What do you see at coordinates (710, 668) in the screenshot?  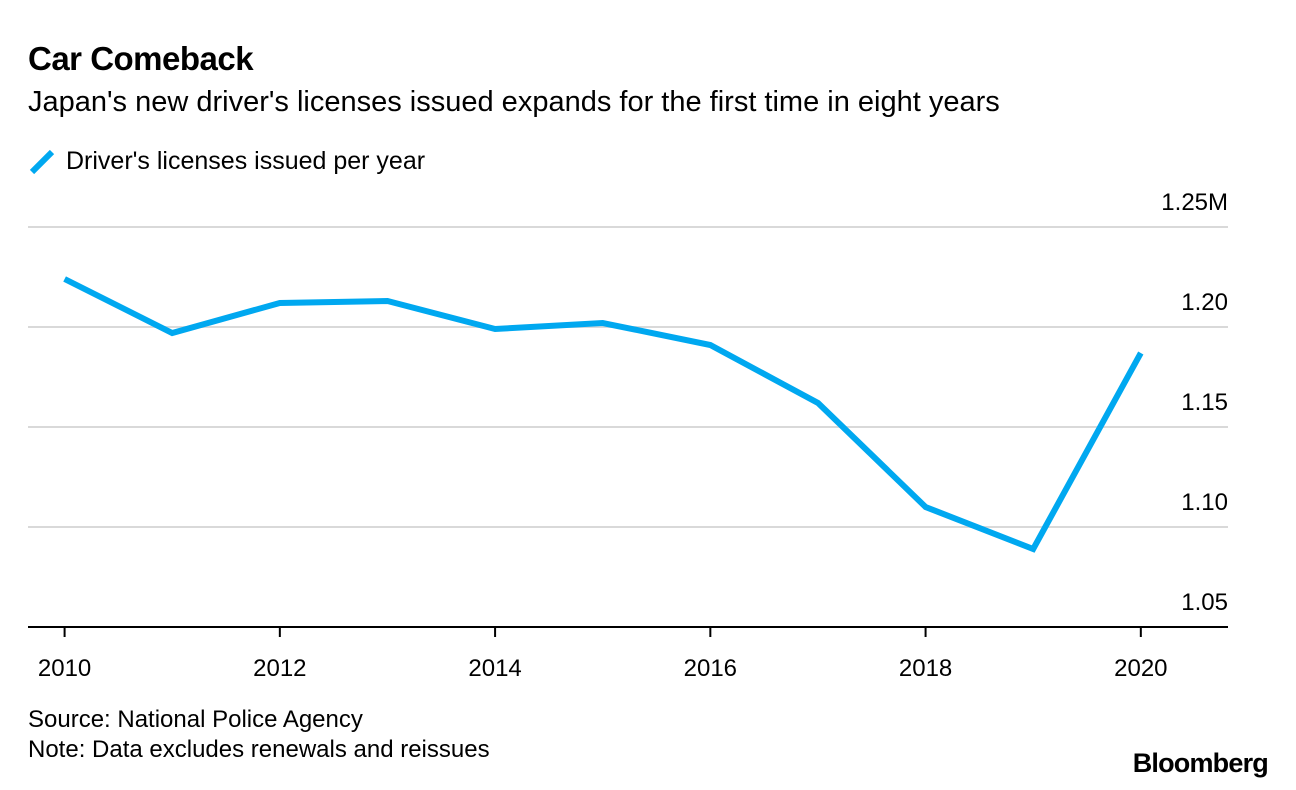 I see `x-tick-label: 2016` at bounding box center [710, 668].